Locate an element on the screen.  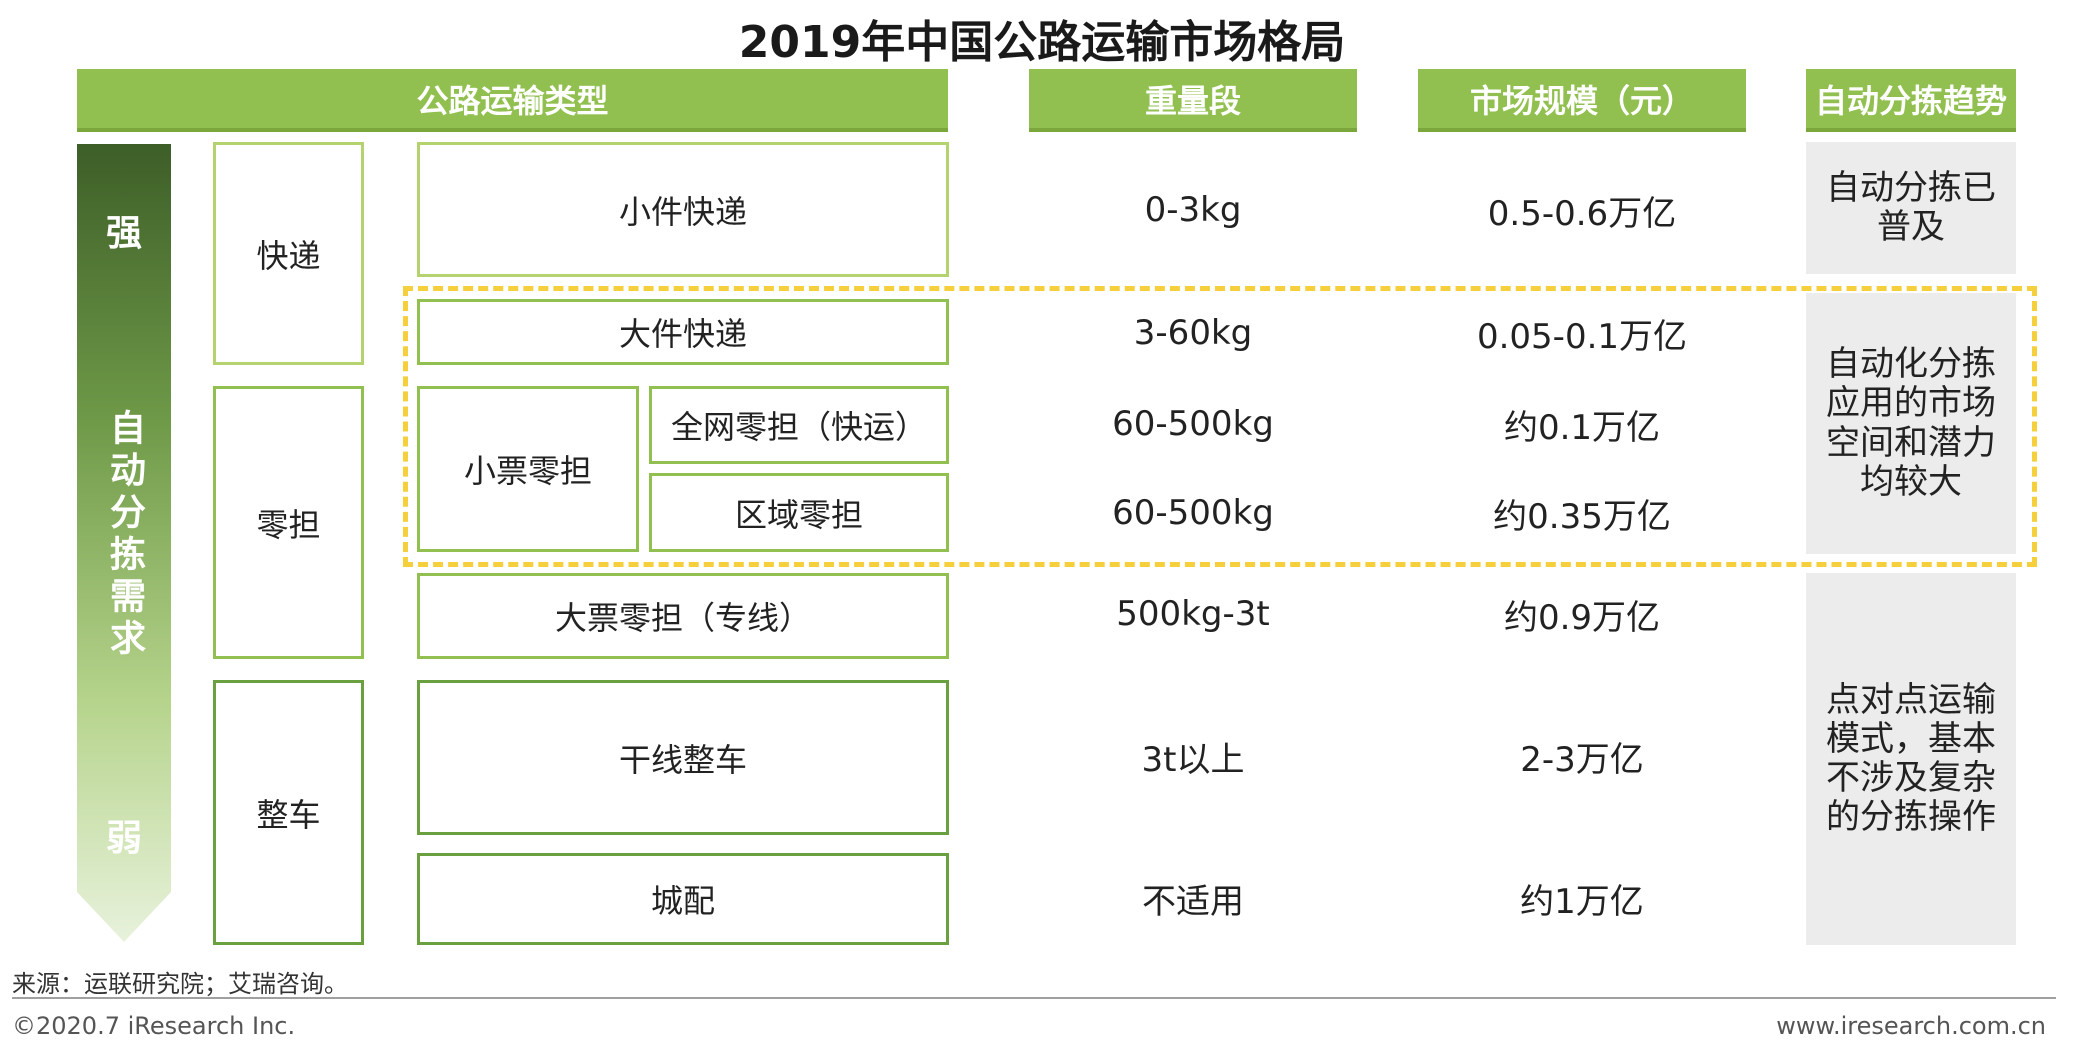
scale-trunk-ftl: 2-3万亿 is located at coordinates (1582, 759).